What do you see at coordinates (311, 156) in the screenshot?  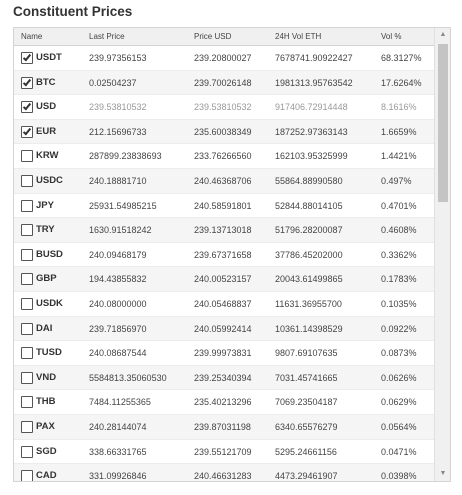 I see `row-24h-vol: 162103.95325999` at bounding box center [311, 156].